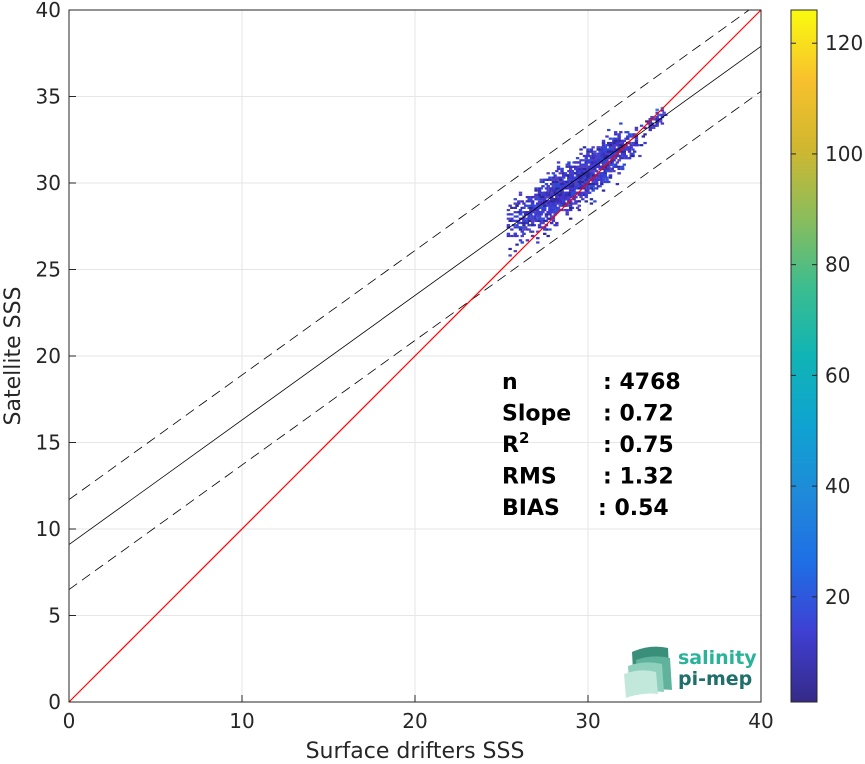 The image size is (865, 764). What do you see at coordinates (54, 616) in the screenshot?
I see `y-tick-label: 5` at bounding box center [54, 616].